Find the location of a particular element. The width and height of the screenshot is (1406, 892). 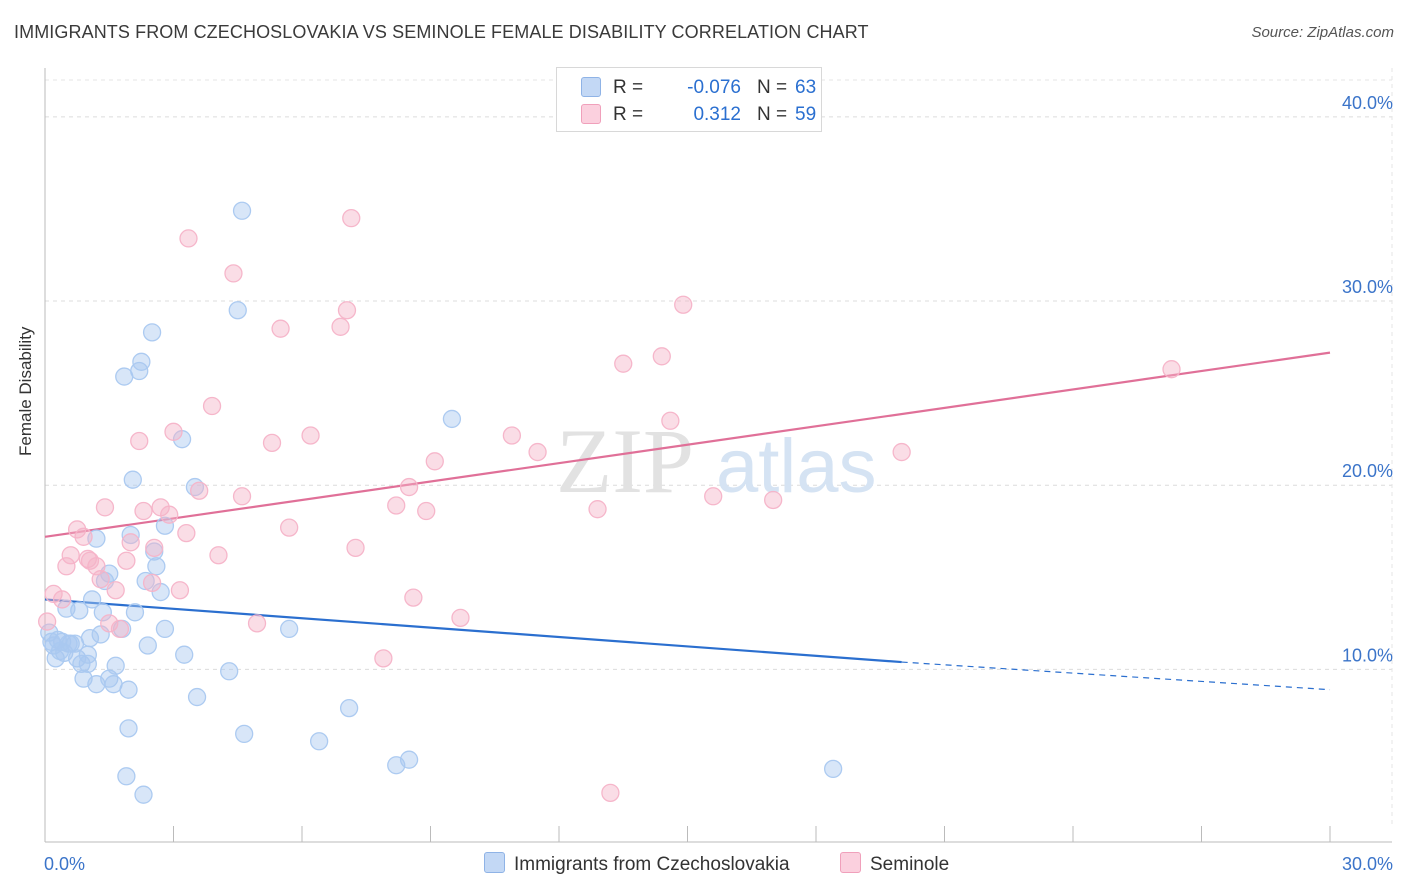

y-tick-label: 20.0% is located at coordinates (1367, 471).